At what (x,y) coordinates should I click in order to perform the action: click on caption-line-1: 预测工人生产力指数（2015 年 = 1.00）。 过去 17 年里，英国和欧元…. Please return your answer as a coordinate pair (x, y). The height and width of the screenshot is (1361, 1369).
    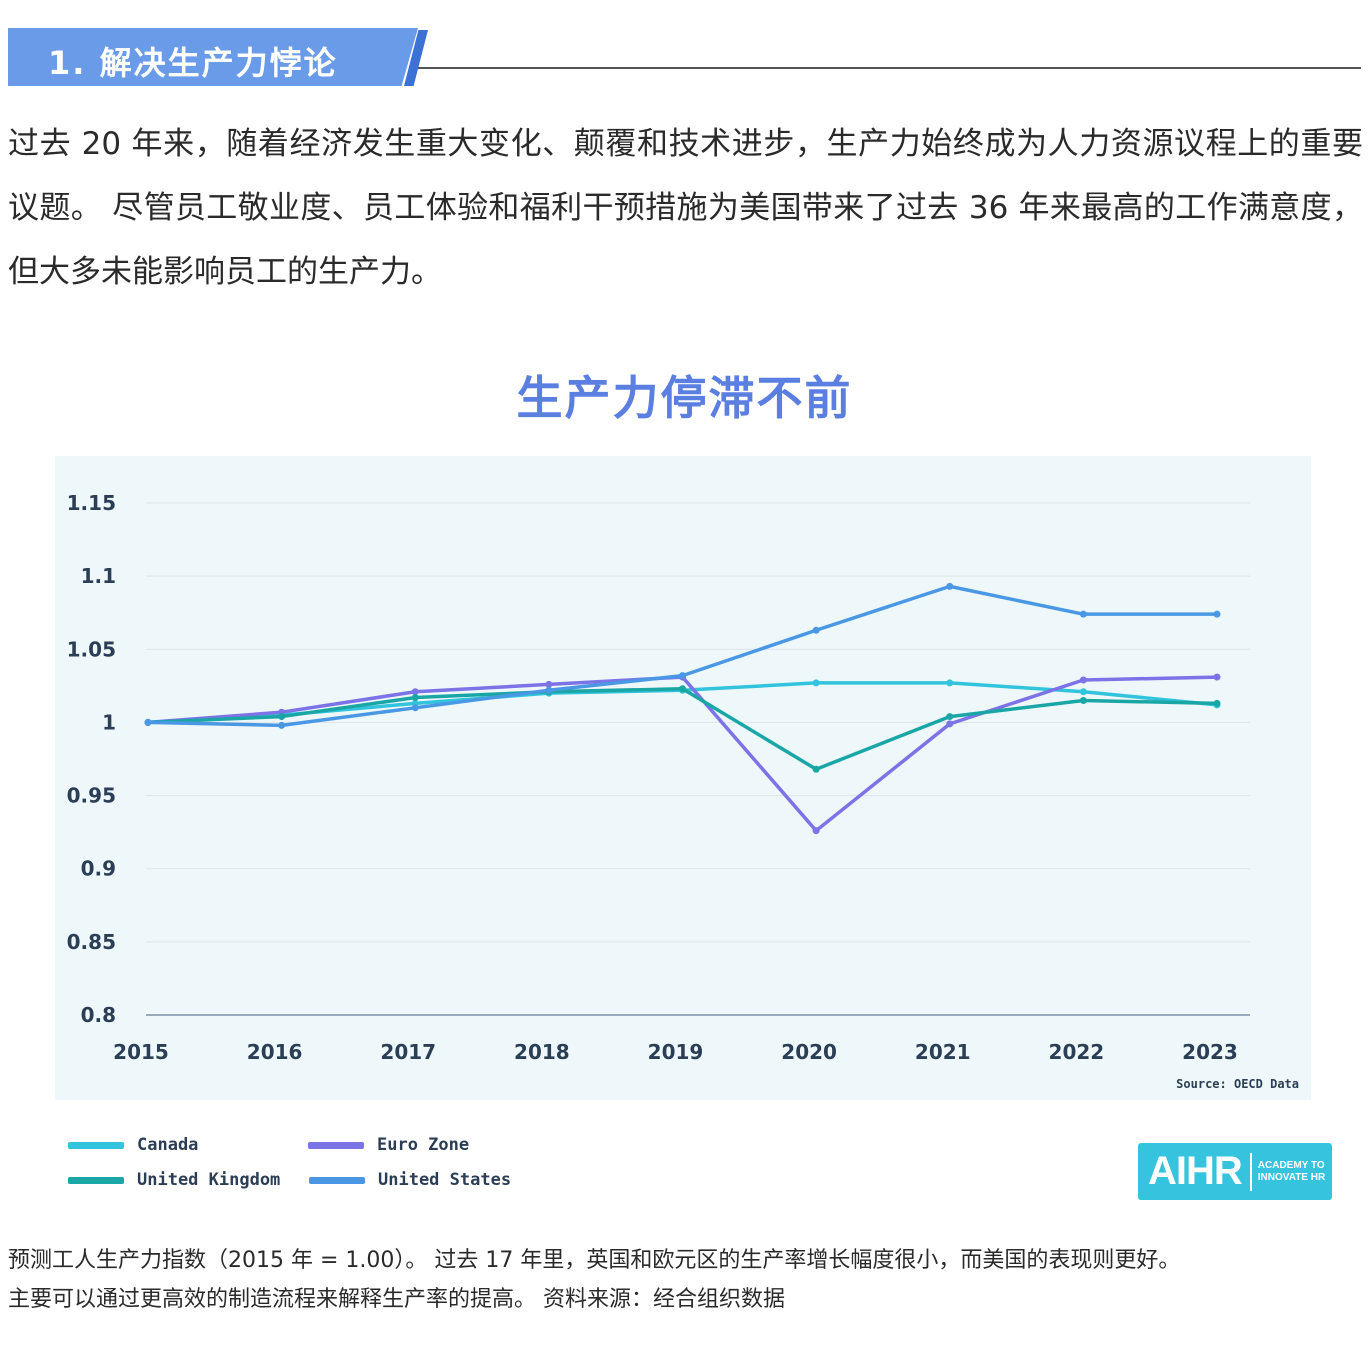
    Looking at the image, I should click on (594, 1260).